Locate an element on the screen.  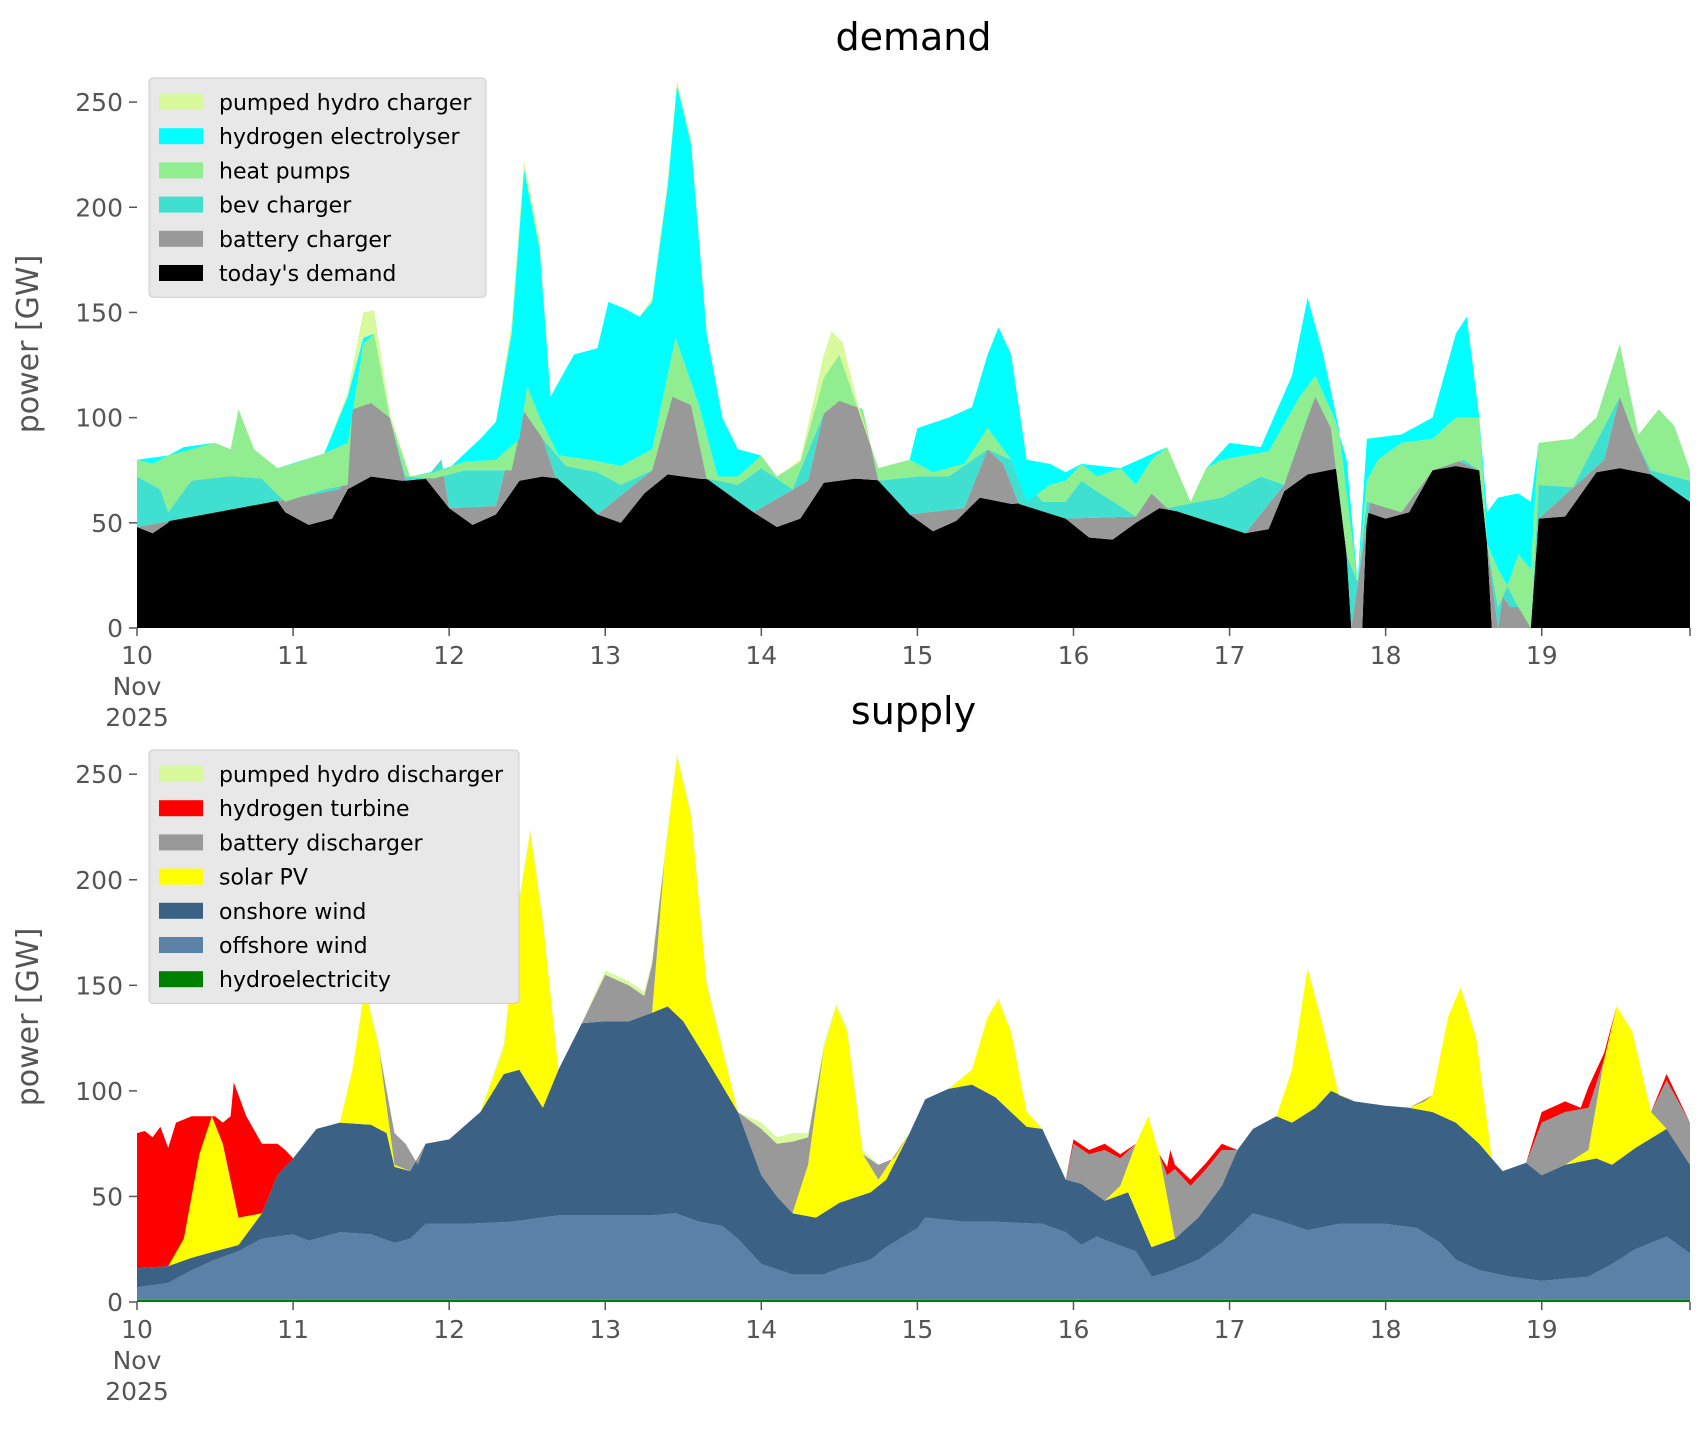
area-offshore-wind is located at coordinates (913, 1256).